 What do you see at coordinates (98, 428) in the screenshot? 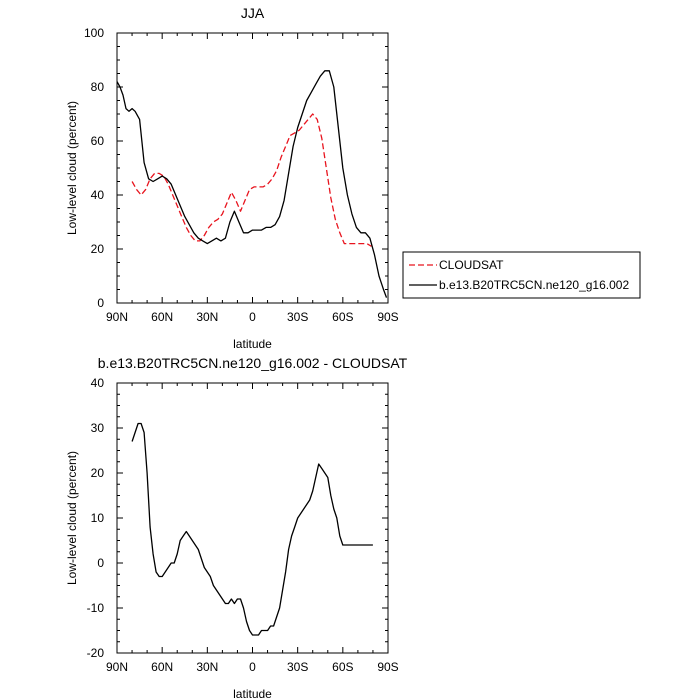
I see `y-tick-label: 30` at bounding box center [98, 428].